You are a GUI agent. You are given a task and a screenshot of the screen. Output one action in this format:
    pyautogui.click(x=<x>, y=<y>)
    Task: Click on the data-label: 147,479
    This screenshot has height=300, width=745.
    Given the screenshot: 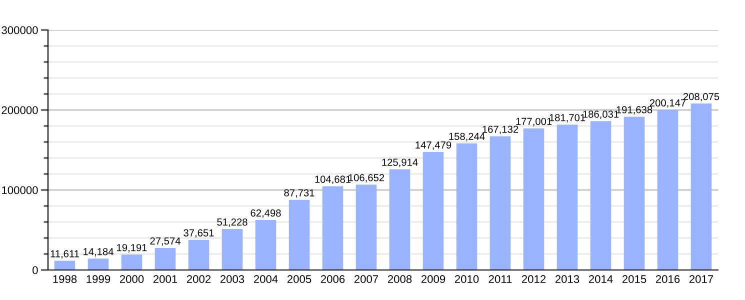 What is the action you would take?
    pyautogui.click(x=434, y=145)
    